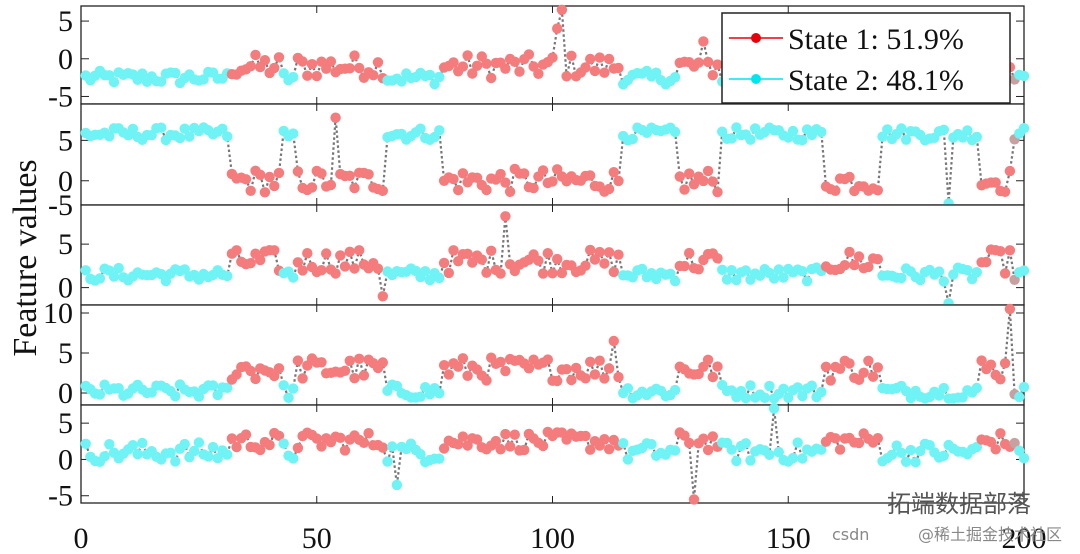  I want to click on x-tick-label: 0, so click(81, 538).